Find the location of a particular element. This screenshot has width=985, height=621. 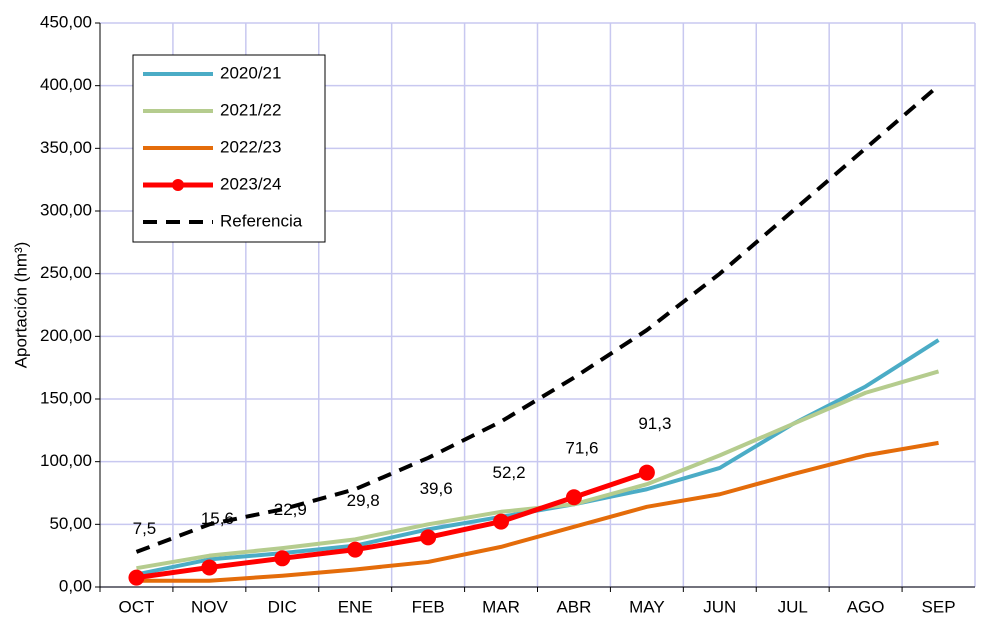

data-label: 91,3 is located at coordinates (654, 423).